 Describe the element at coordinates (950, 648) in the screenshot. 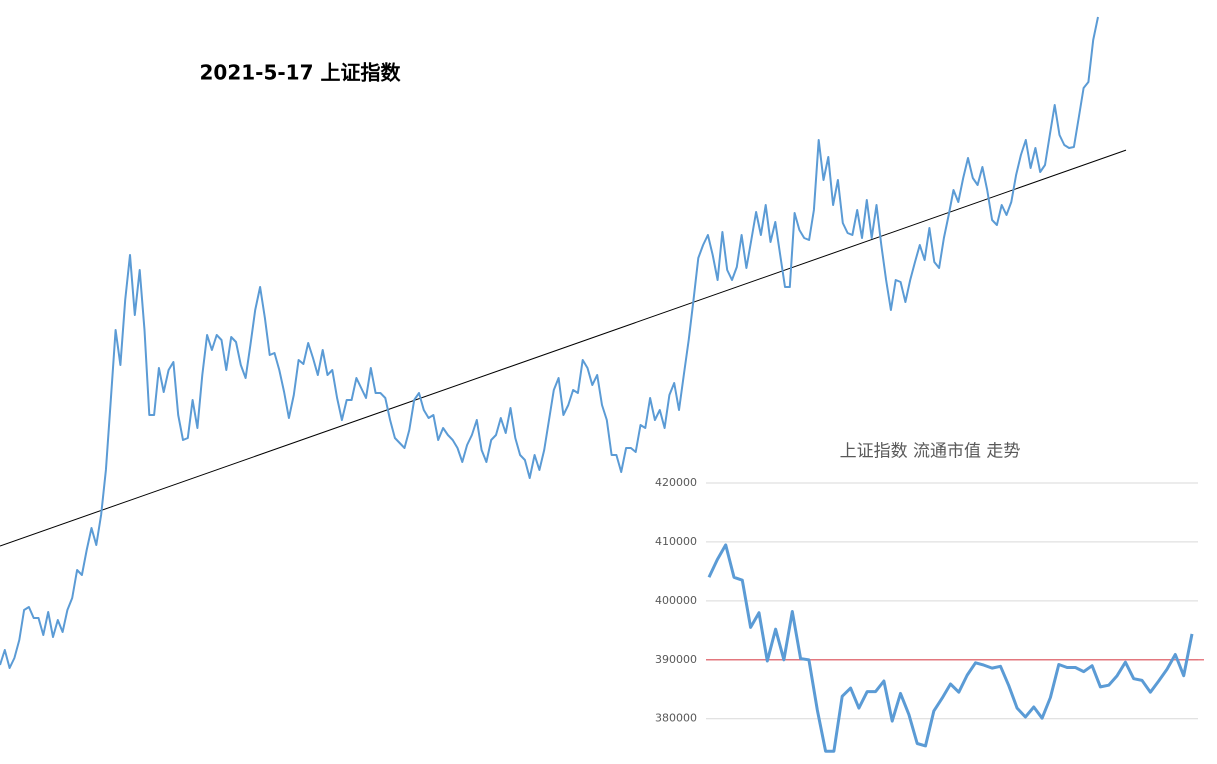

I see `data-line` at that location.